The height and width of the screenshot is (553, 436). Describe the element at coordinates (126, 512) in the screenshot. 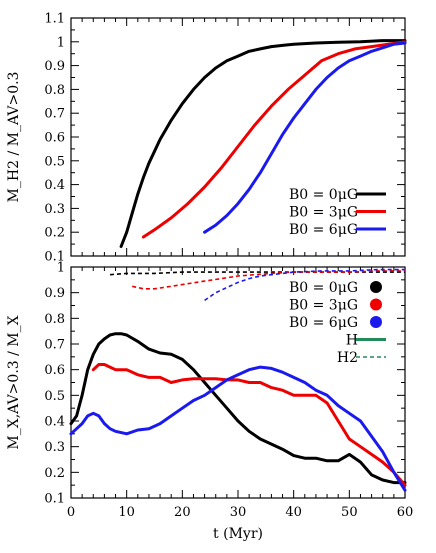

I see `x-tick-label: 10` at that location.